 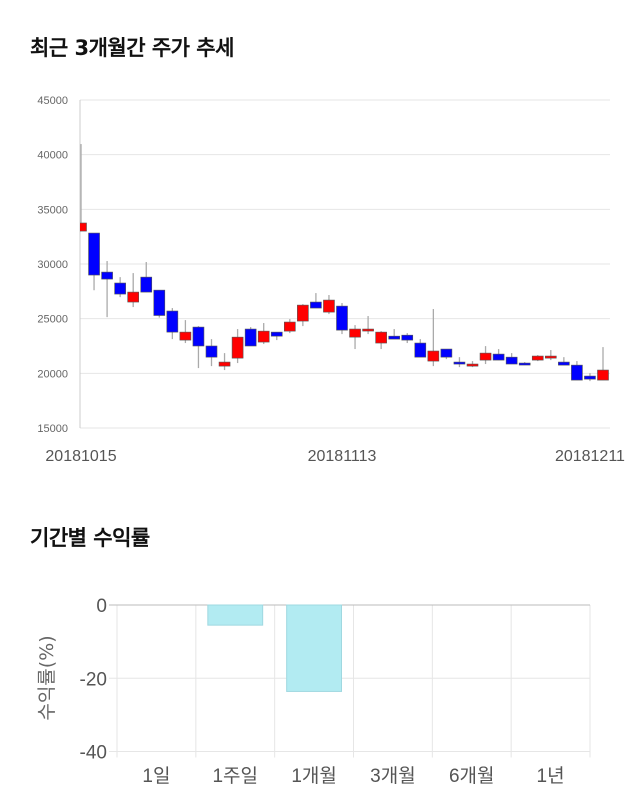 What do you see at coordinates (472, 776) in the screenshot?
I see `x-tick-label: 6개월` at bounding box center [472, 776].